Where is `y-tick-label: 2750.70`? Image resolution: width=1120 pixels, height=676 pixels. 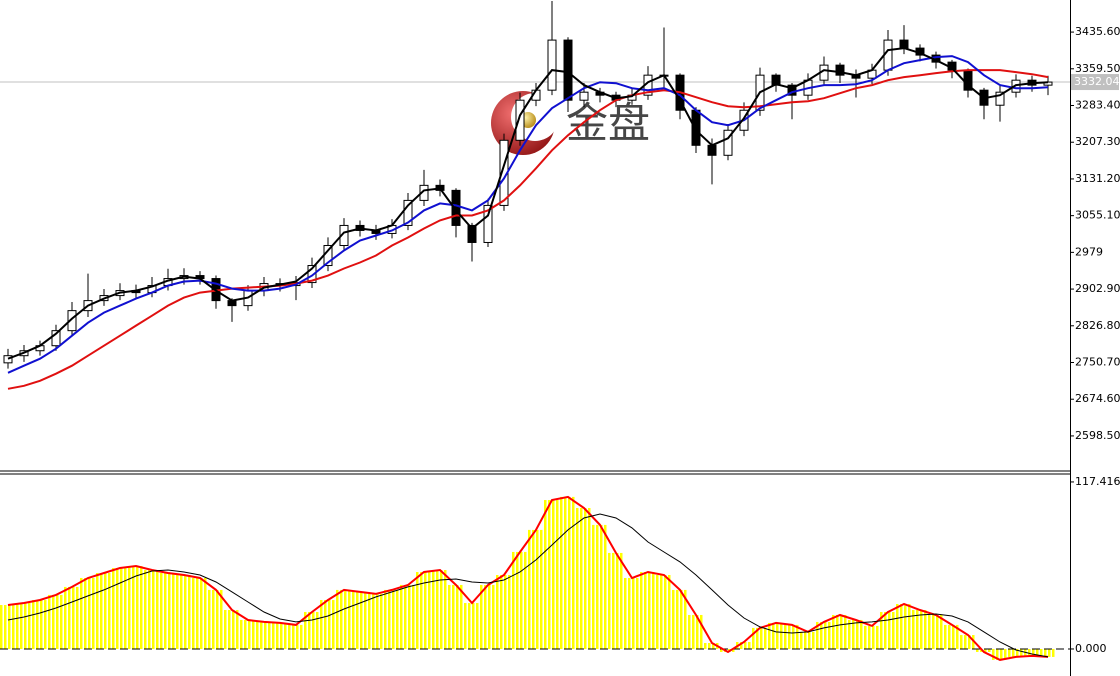
y-tick-label: 2750.70 is located at coordinates (1097, 362).